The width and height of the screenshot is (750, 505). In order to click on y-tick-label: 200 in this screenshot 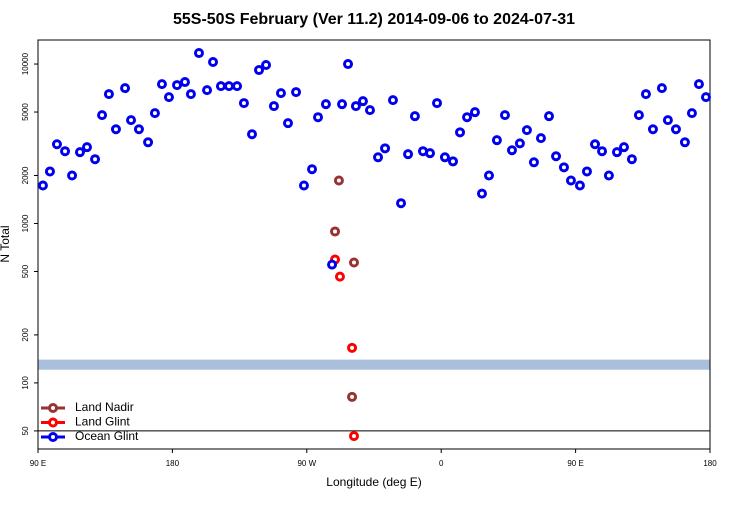, I will do `click(25, 335)`.